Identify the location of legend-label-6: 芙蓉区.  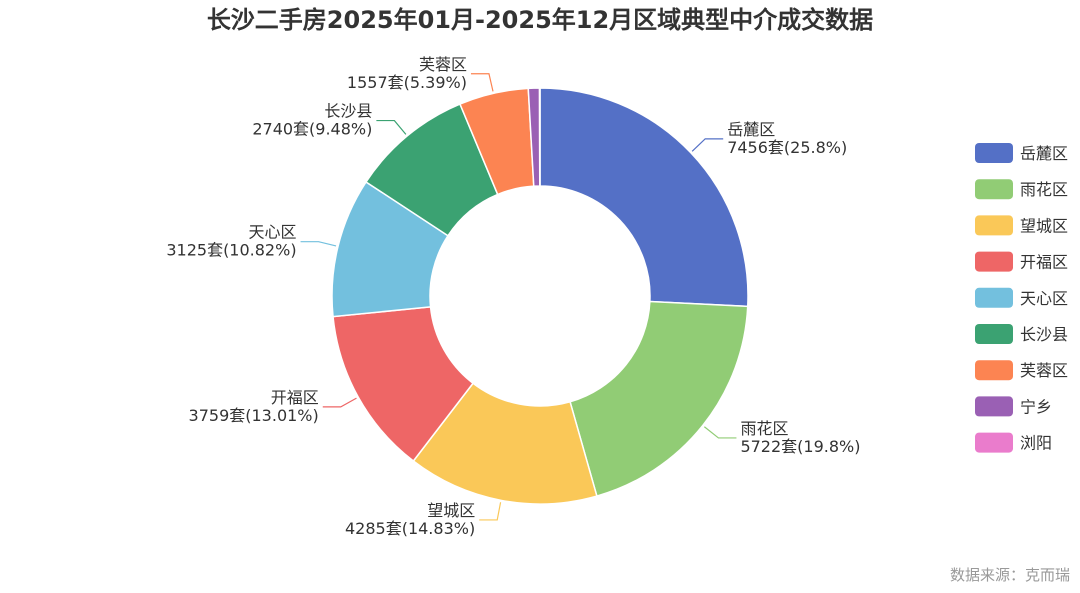
(1044, 370).